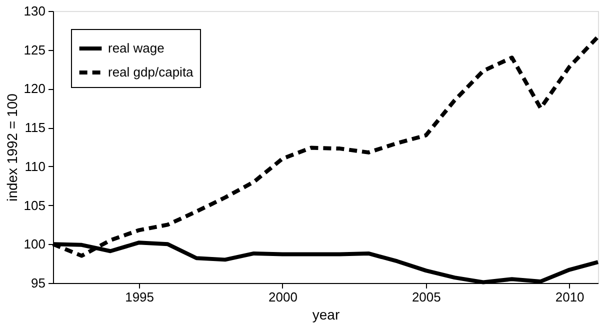  Describe the element at coordinates (426, 297) in the screenshot. I see `x-tick-label: 2005` at that location.